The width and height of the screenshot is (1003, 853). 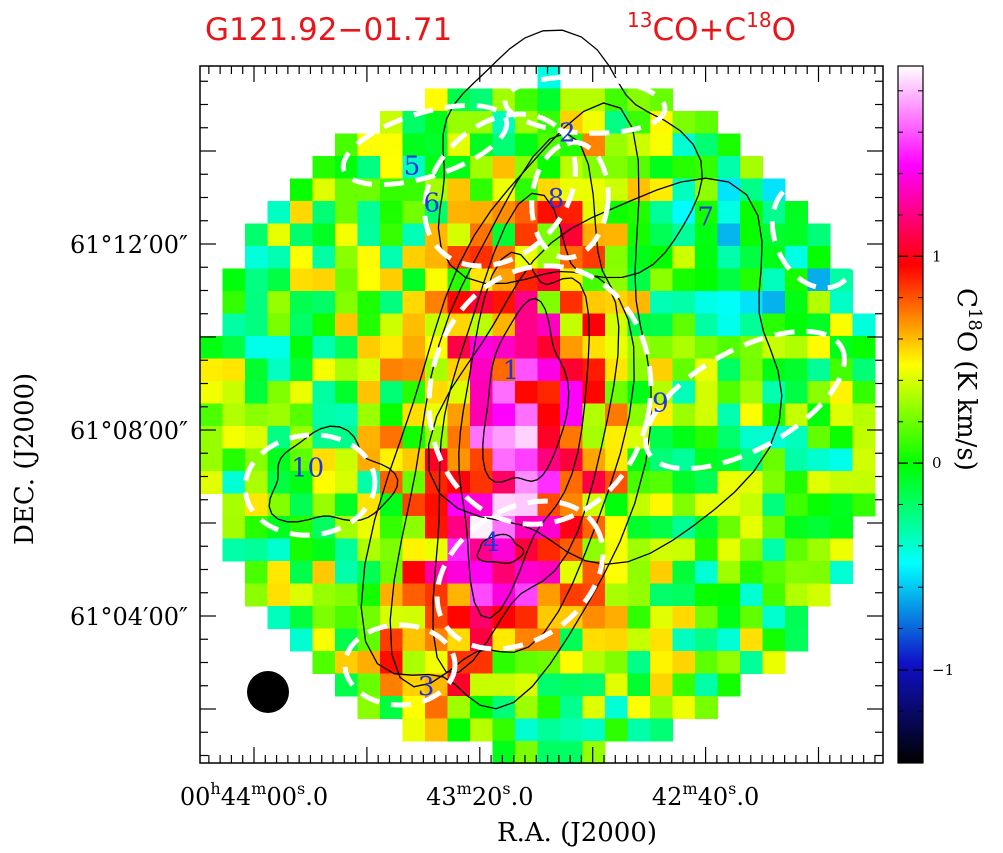 I want to click on clump-label-6: 6, so click(x=432, y=203).